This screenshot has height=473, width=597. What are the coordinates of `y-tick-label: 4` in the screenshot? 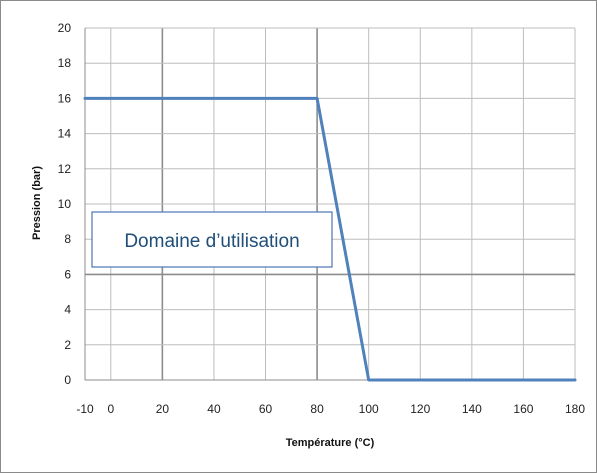 It's located at (67, 310).